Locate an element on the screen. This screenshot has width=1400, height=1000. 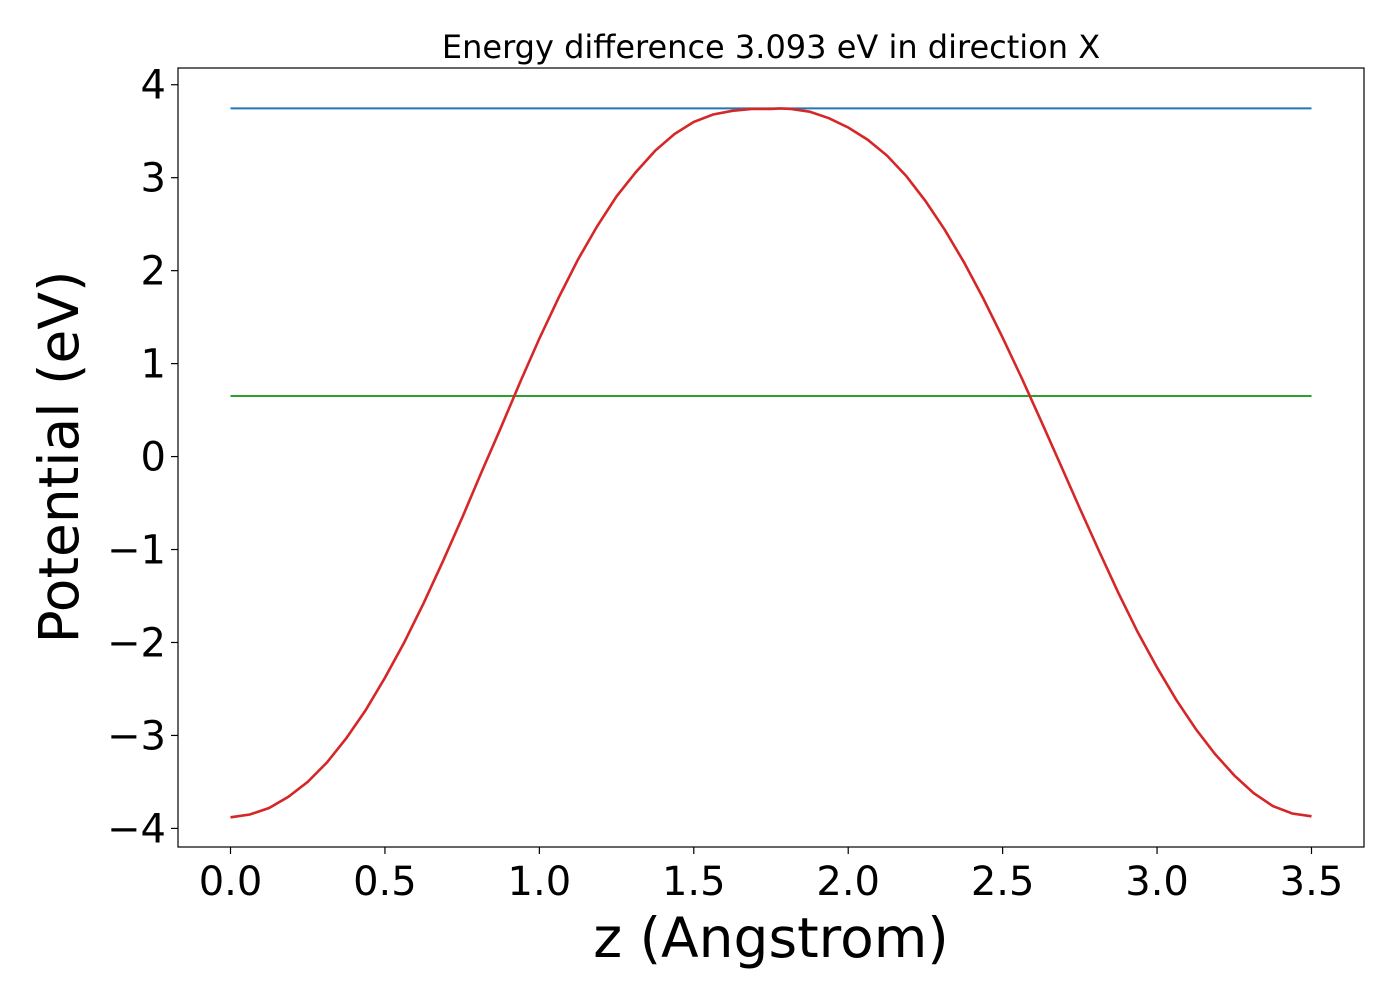
x-tick-label: 3.5 is located at coordinates (1312, 882).